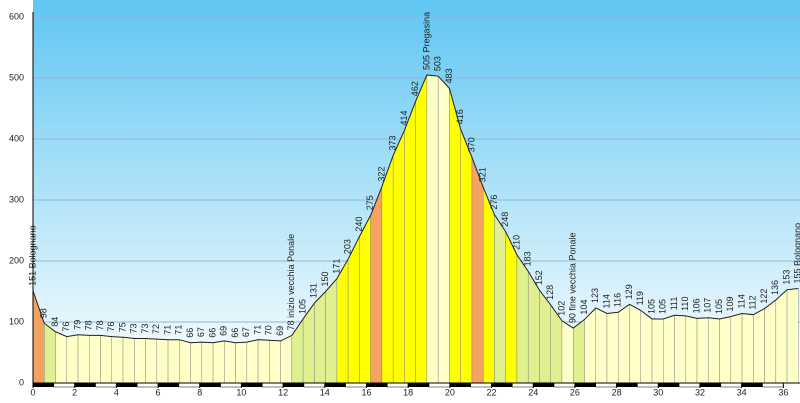 The width and height of the screenshot is (800, 403). I want to click on point-label: 370, so click(471, 144).